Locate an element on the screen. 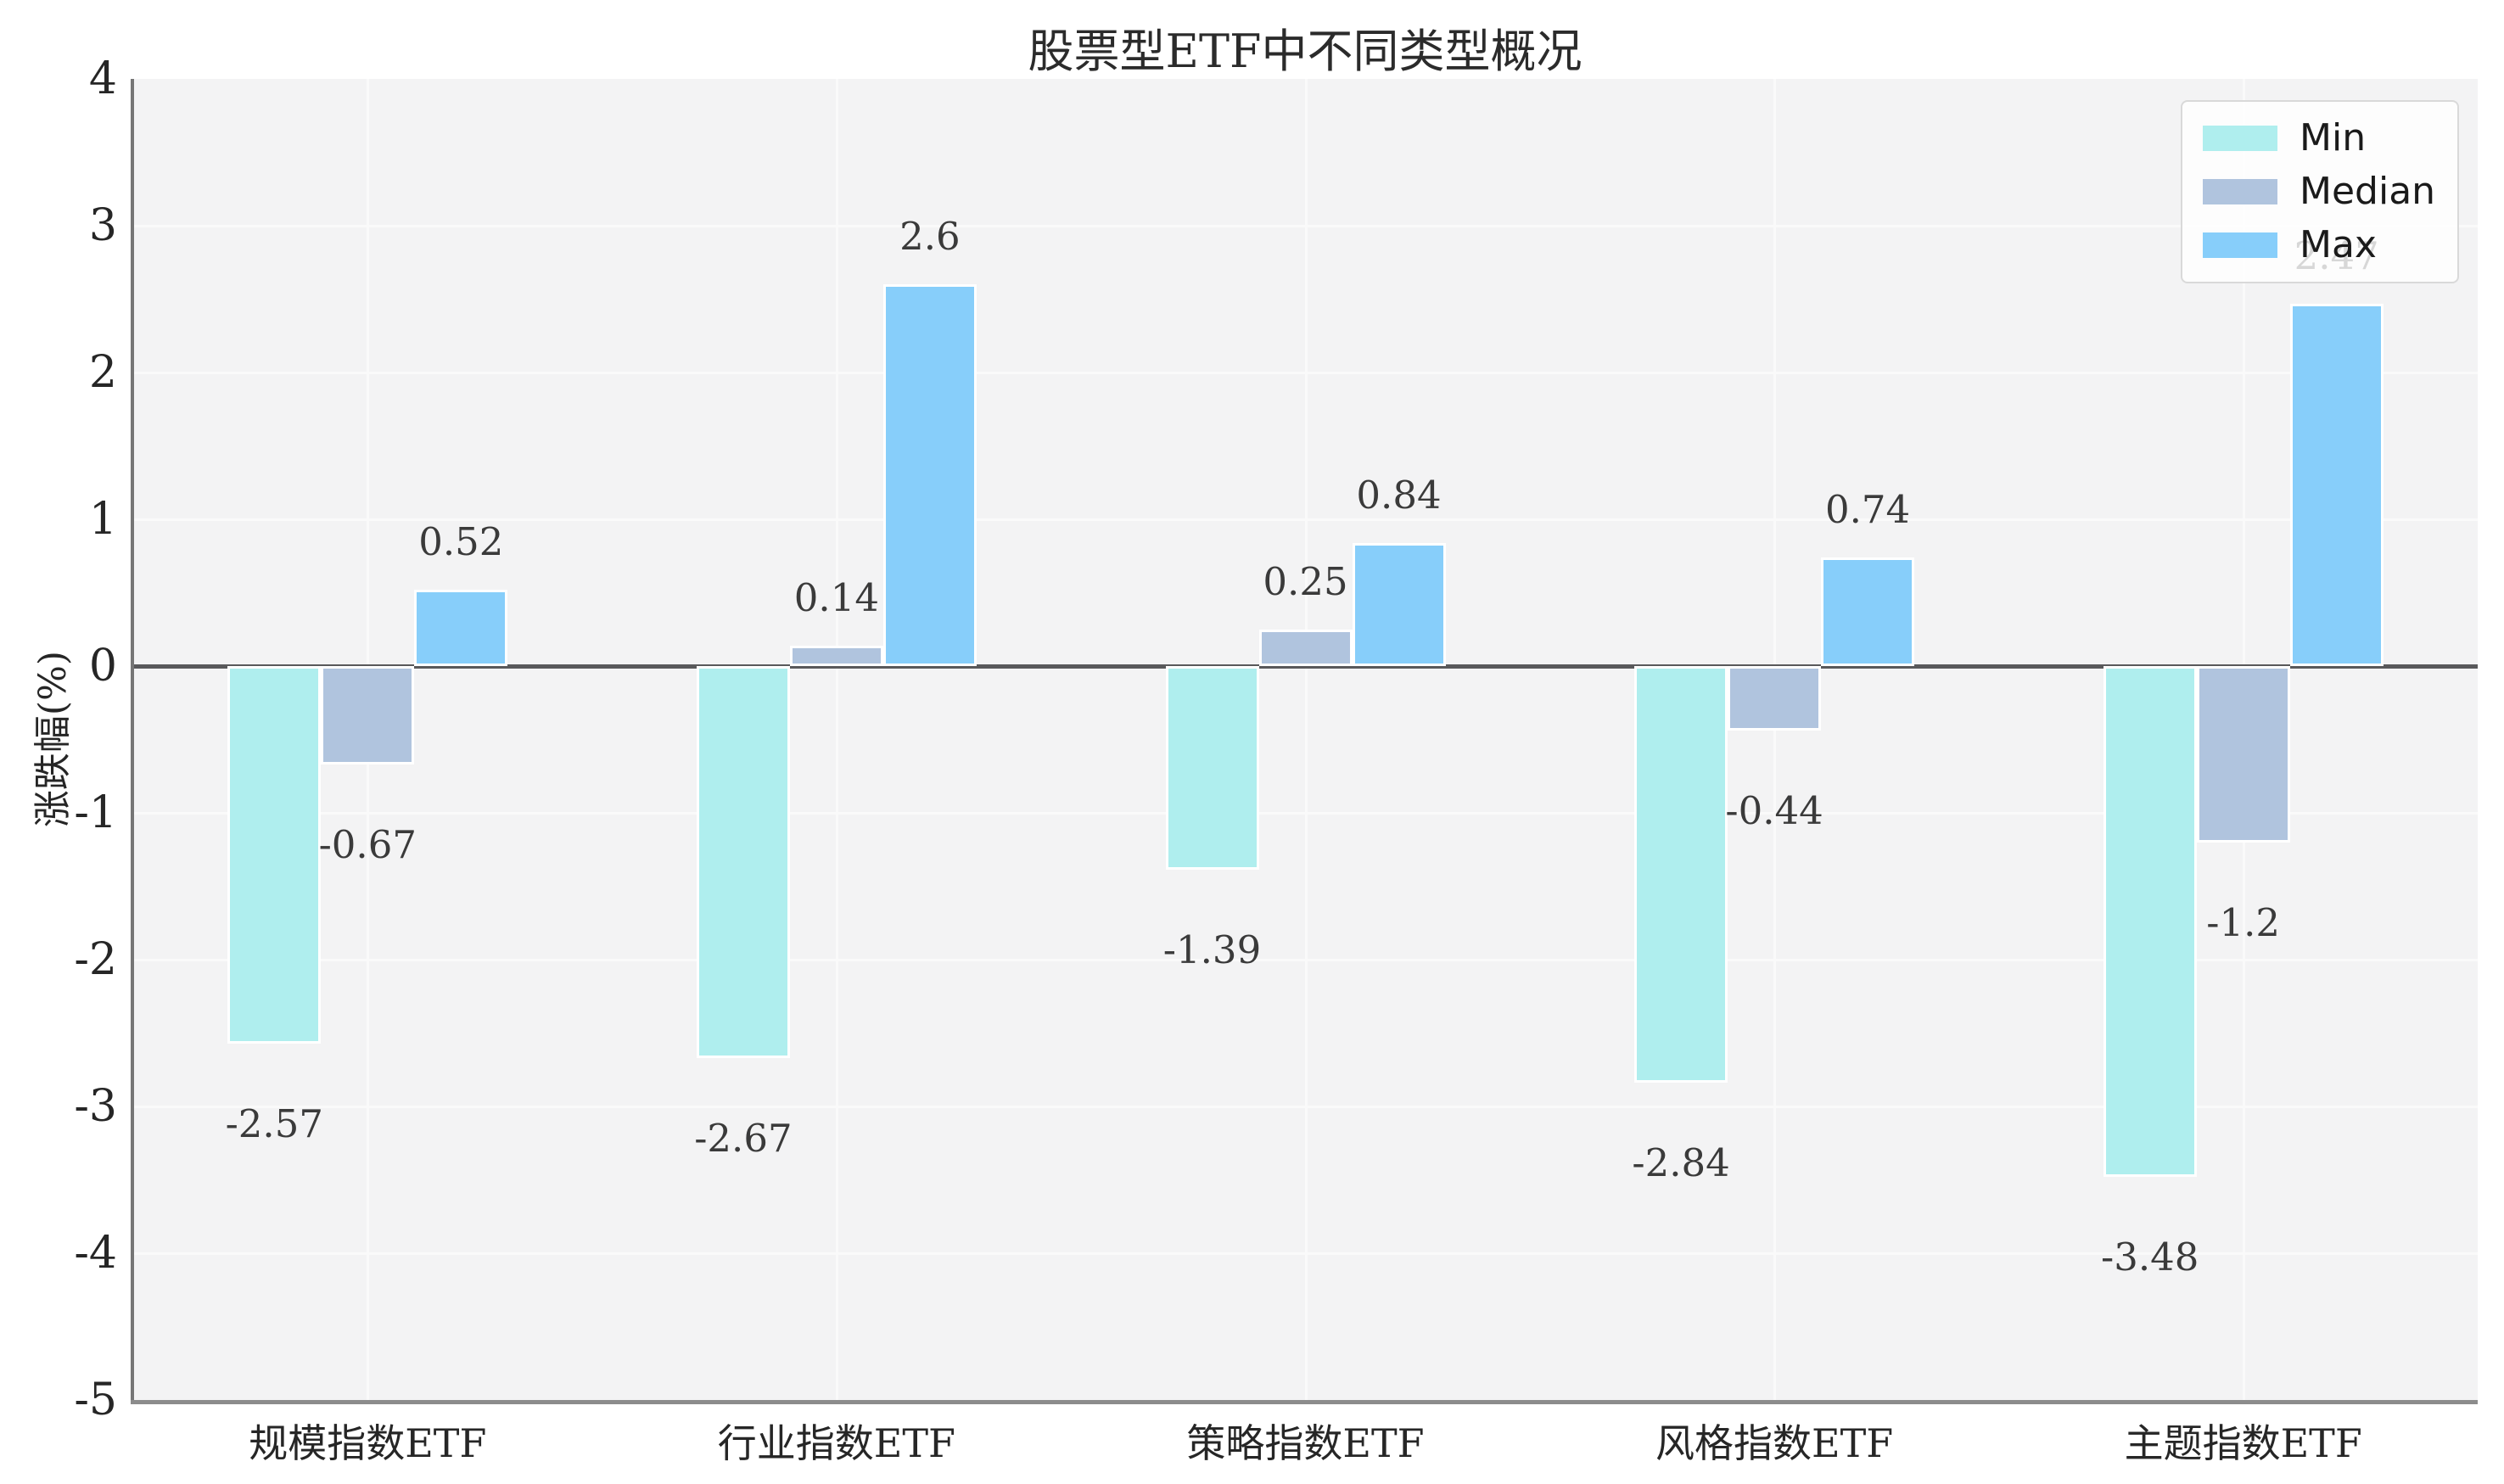 This screenshot has width=2504, height=1484. x-axis-spine is located at coordinates (1304, 1402).